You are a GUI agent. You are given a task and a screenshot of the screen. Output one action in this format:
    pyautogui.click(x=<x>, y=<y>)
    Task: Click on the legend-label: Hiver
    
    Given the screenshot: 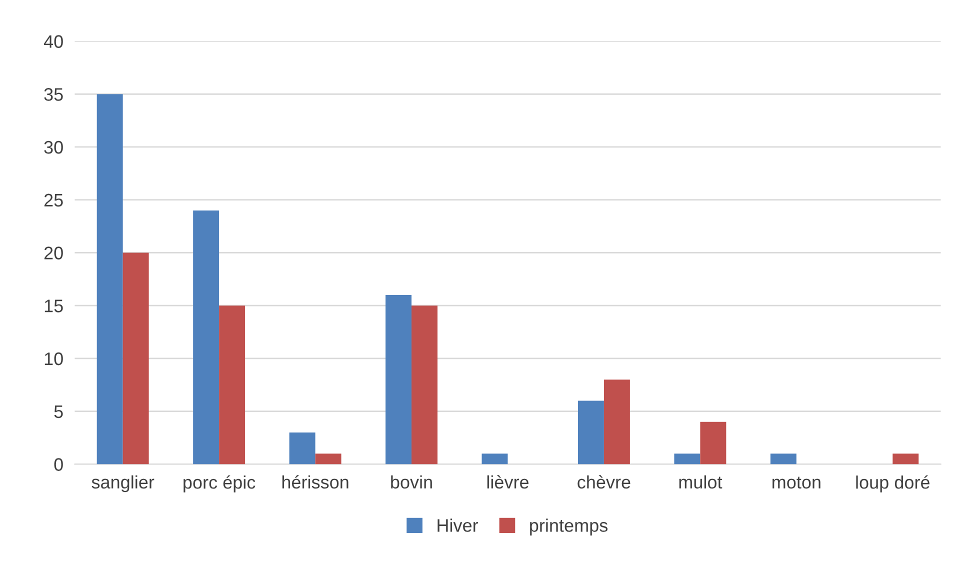 What is the action you would take?
    pyautogui.click(x=458, y=525)
    